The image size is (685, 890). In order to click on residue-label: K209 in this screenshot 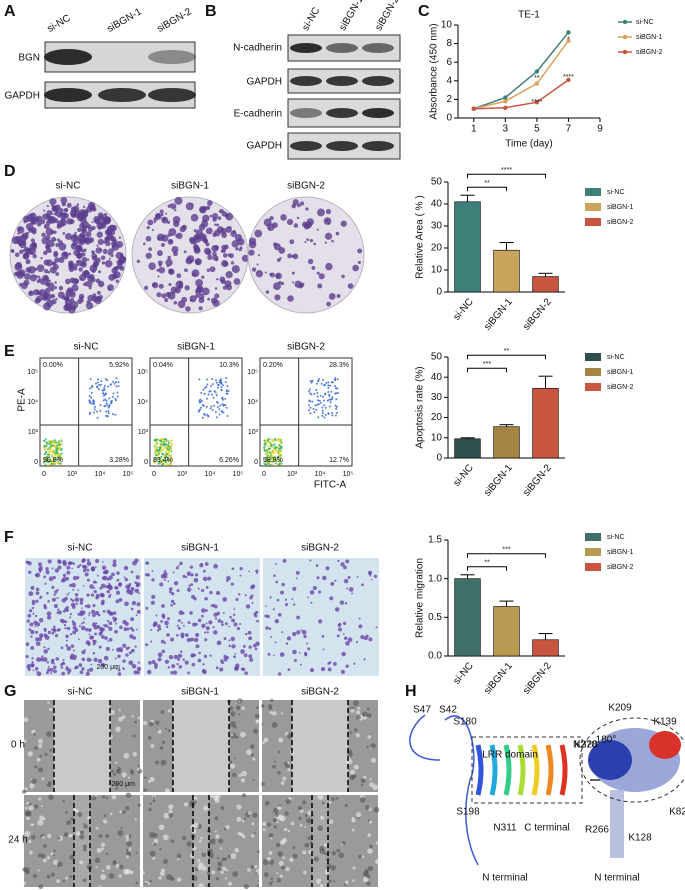, I will do `click(620, 708)`.